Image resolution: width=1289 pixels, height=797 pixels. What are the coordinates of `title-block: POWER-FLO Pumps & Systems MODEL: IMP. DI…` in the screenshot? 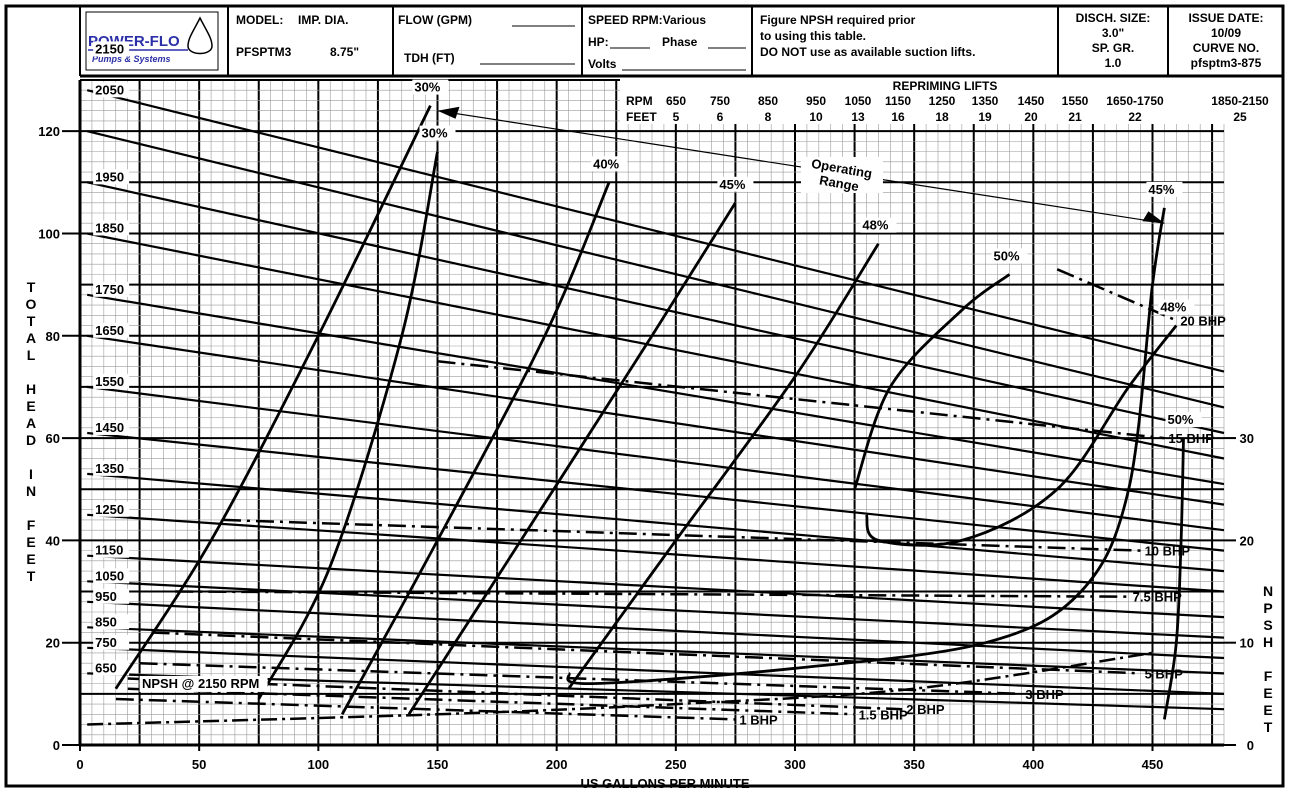 It's located at (681, 42).